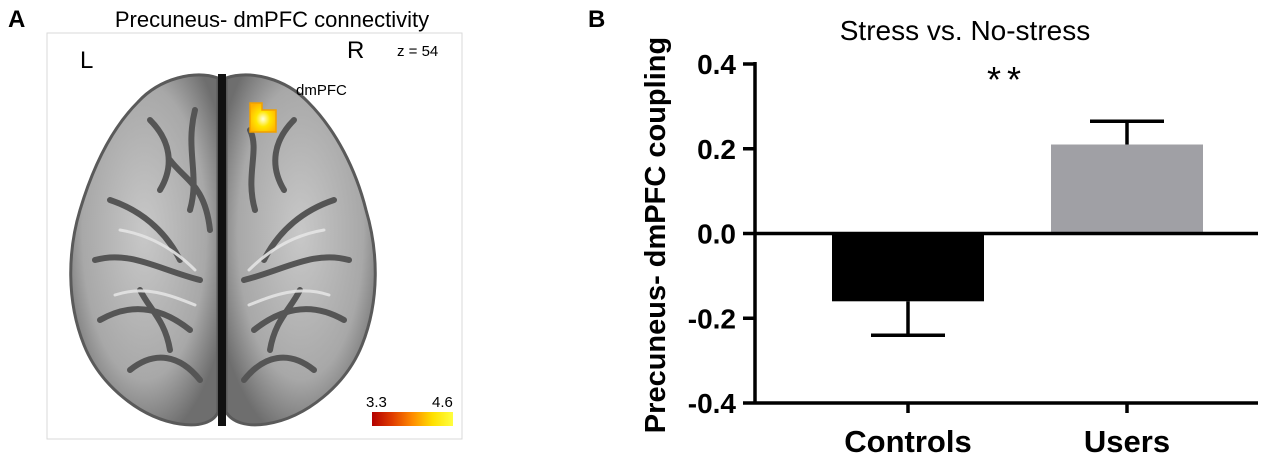  I want to click on y-axis-label: Precuneus- dmPFC coupling, so click(656, 235).